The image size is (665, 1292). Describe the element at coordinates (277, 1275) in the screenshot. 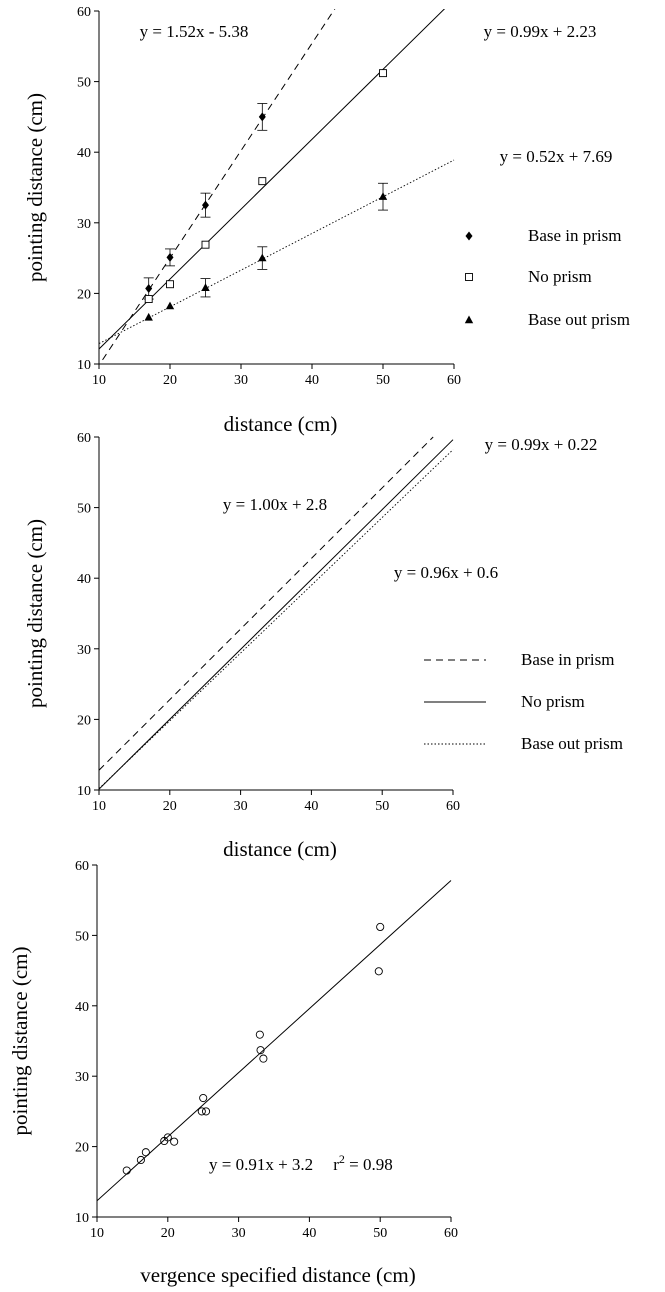

I see `x-axis-title: vergence specified distance (cm)` at that location.